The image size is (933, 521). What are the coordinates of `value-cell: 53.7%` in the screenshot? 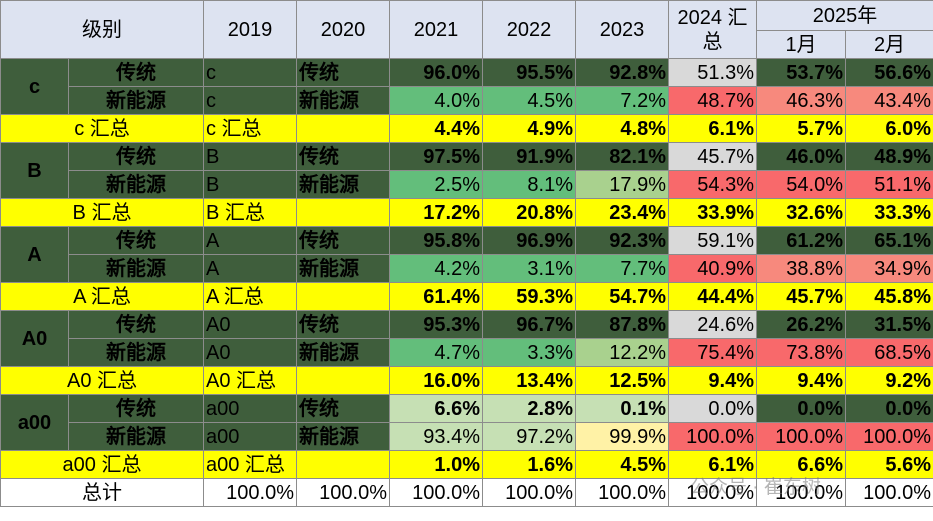 It's located at (801, 72).